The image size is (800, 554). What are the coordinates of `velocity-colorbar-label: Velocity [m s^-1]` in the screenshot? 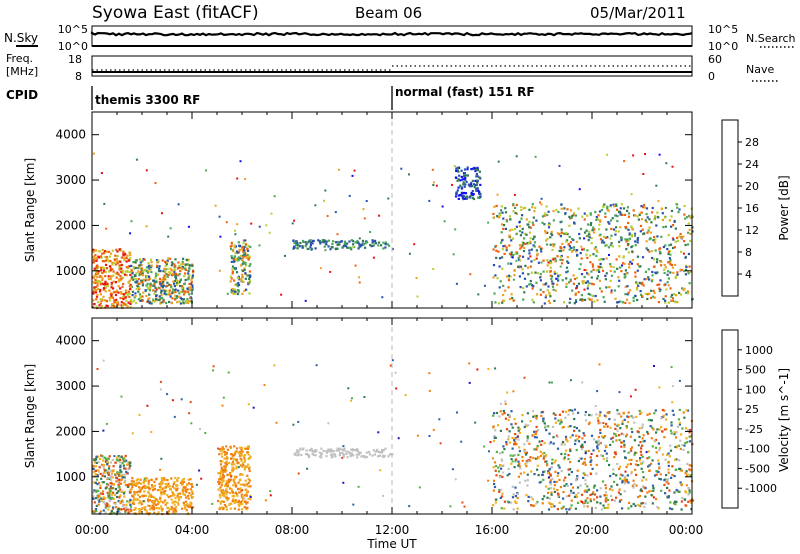 It's located at (784, 420).